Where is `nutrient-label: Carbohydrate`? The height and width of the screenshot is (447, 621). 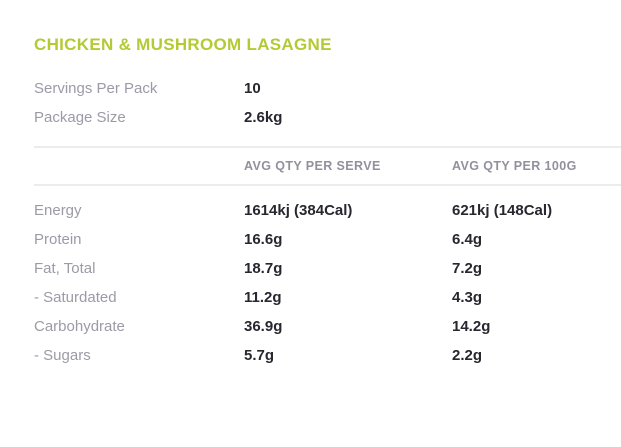 nutrient-label: Carbohydrate is located at coordinates (79, 326).